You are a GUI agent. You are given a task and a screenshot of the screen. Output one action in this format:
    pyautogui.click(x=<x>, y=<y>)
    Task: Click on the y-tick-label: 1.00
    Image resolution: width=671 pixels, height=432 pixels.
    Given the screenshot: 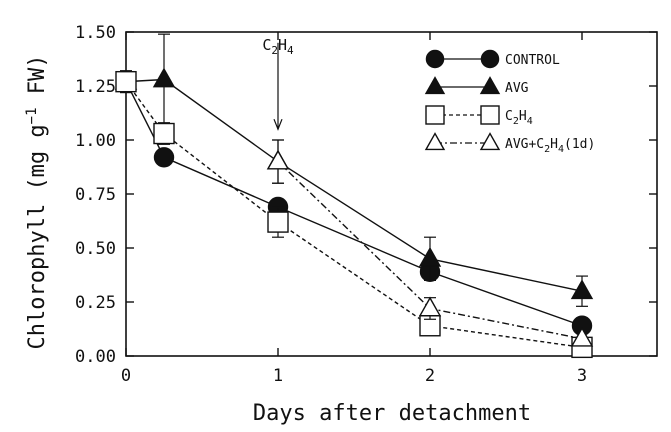 What is the action you would take?
    pyautogui.click(x=95, y=141)
    